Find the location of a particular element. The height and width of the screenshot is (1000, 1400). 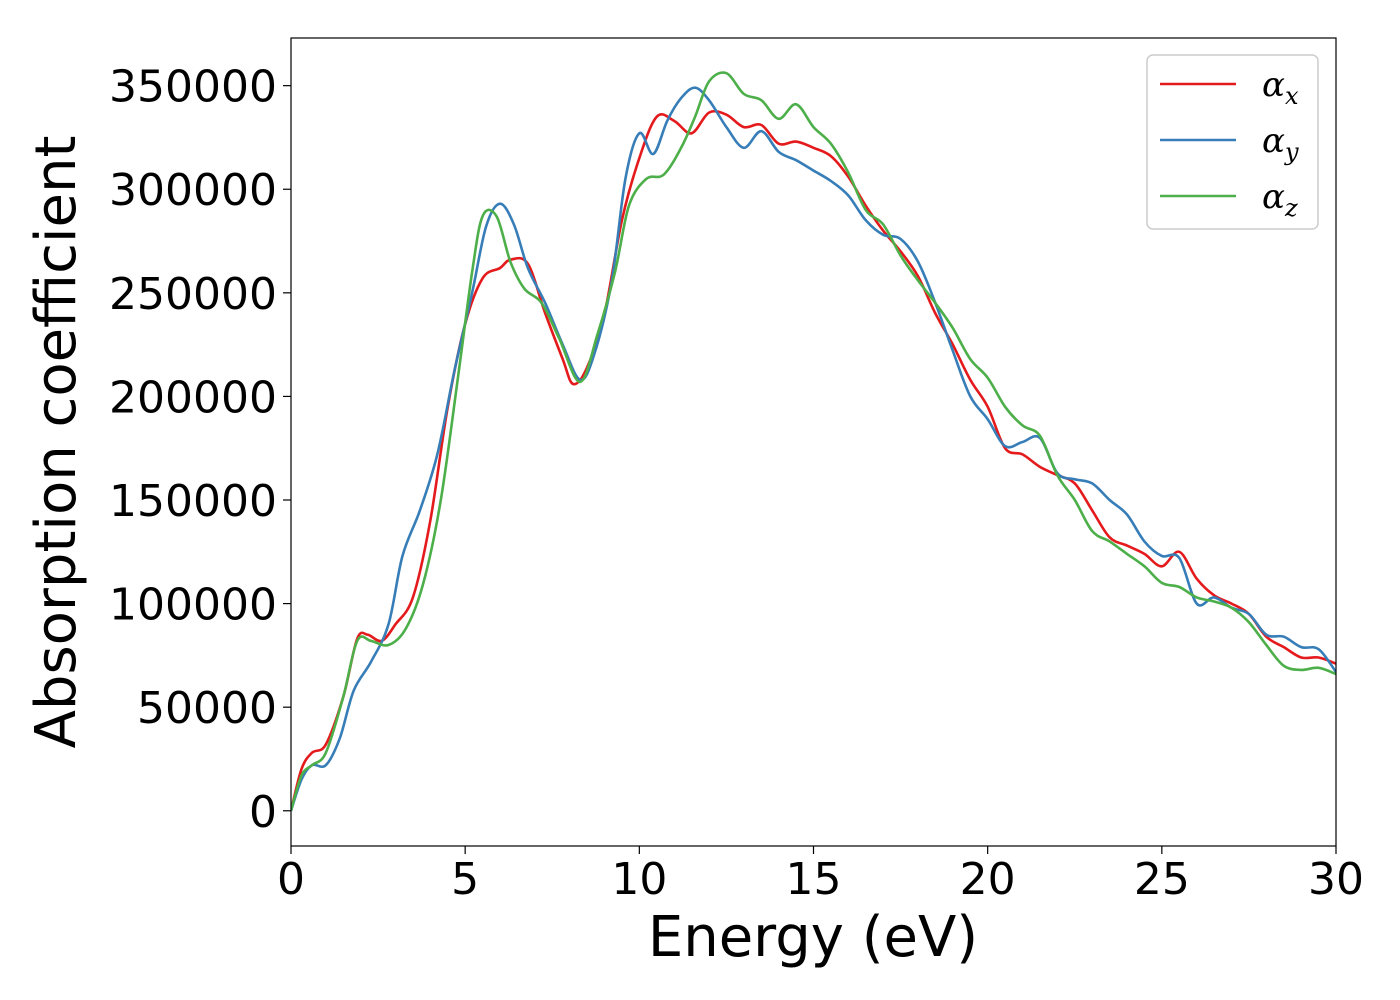

y-tick-label: 50000 is located at coordinates (207, 708).